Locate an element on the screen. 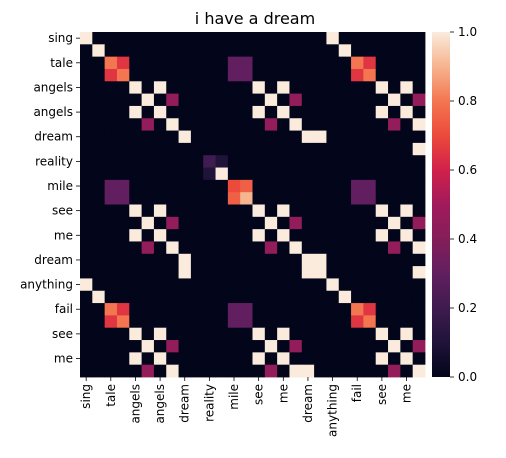 The height and width of the screenshot is (458, 506). y-tick-label: fail is located at coordinates (64, 309).